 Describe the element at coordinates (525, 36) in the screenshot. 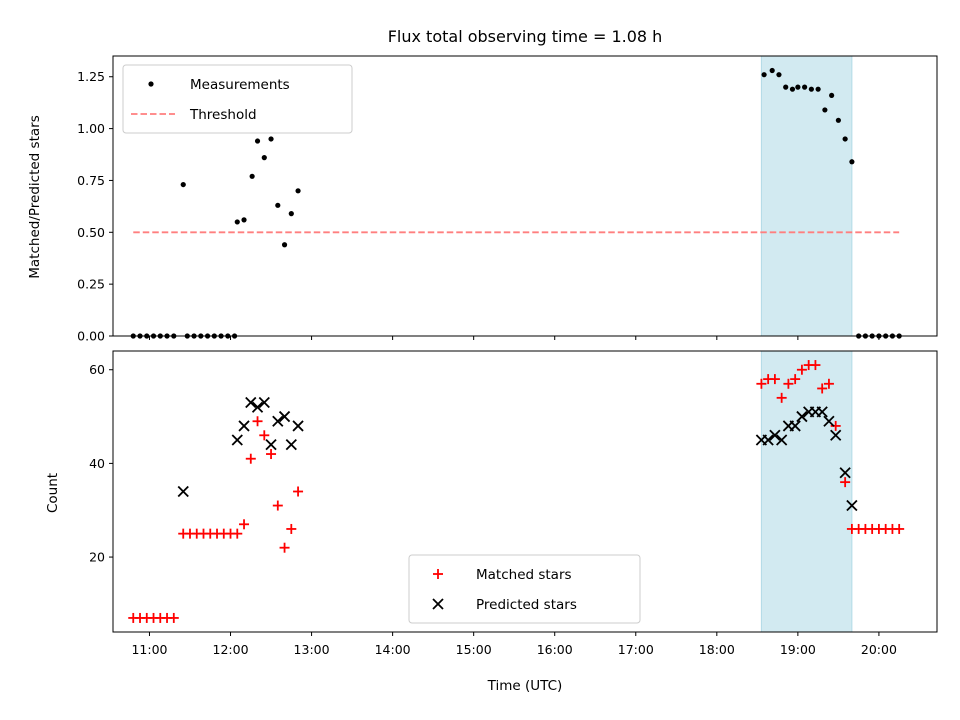

I see `chart-title: Flux total observing time = 1.08 h` at that location.